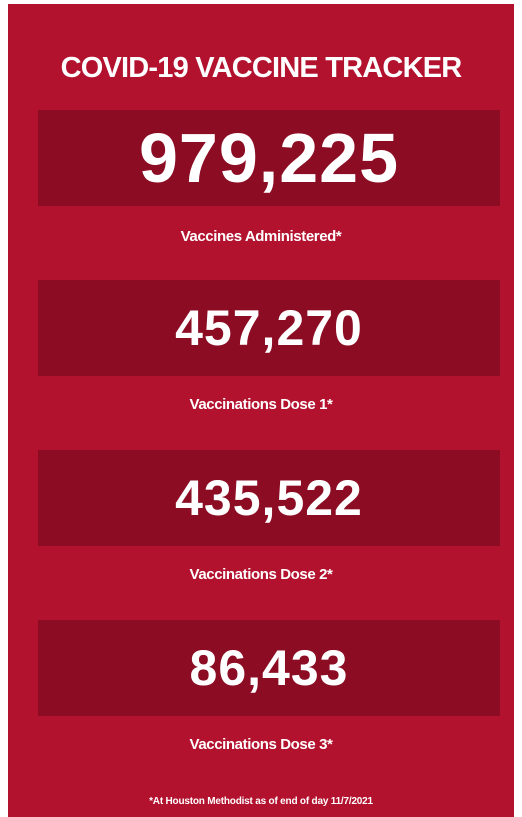 Image resolution: width=522 pixels, height=817 pixels. I want to click on stat-label: Vaccinations Dose 3*, so click(261, 744).